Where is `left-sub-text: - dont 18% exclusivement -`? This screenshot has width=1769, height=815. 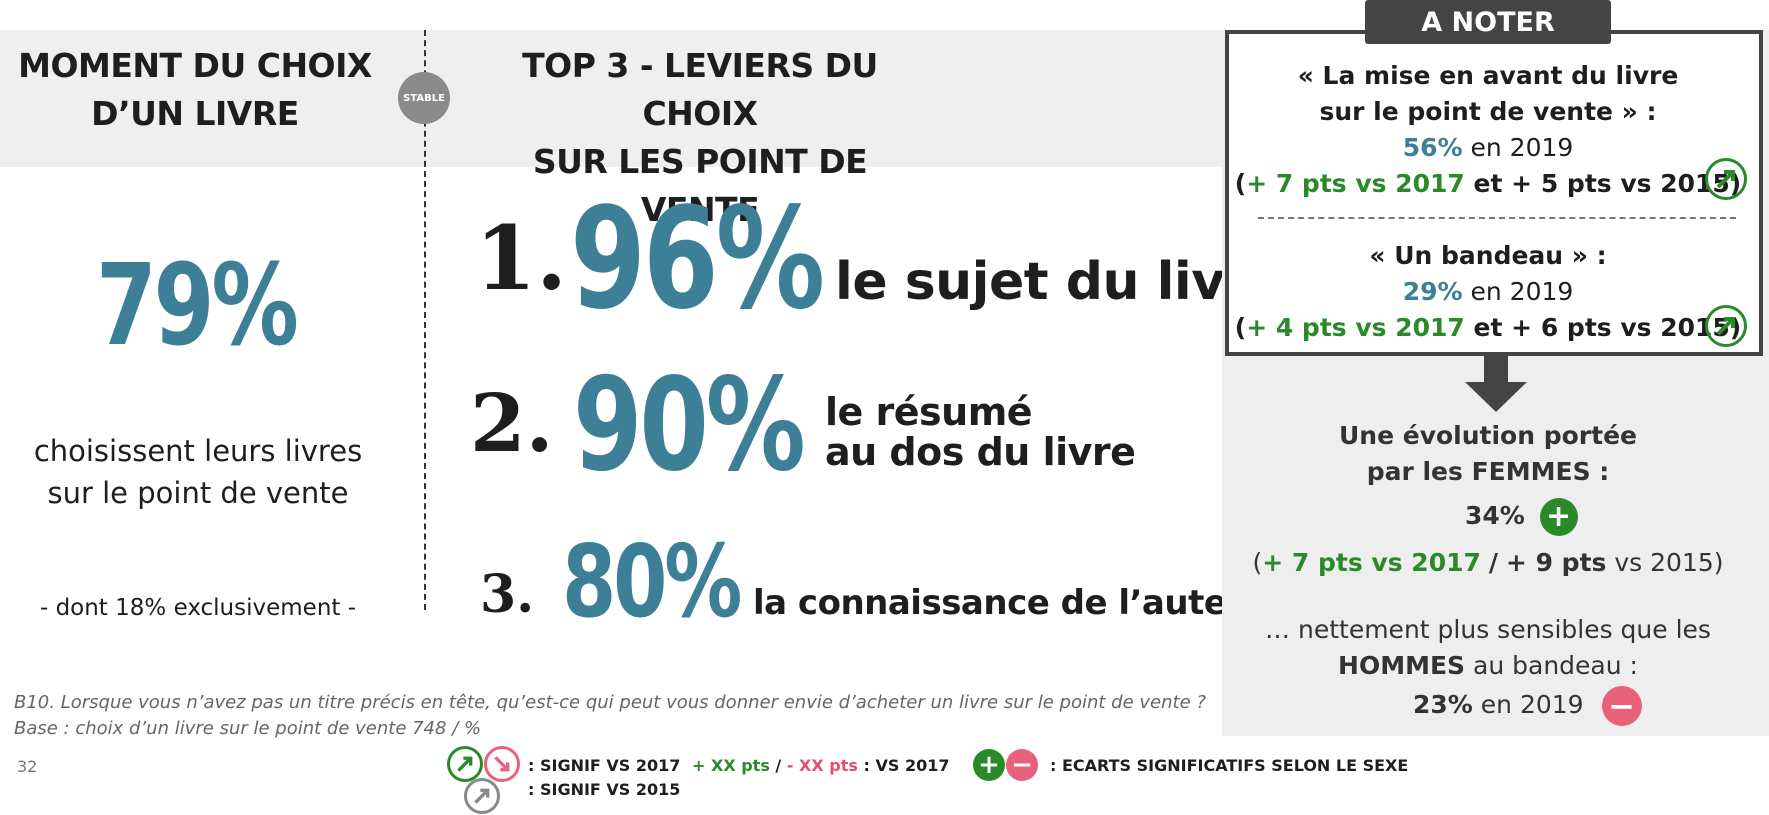 left-sub-text: - dont 18% exclusivement - is located at coordinates (198, 608).